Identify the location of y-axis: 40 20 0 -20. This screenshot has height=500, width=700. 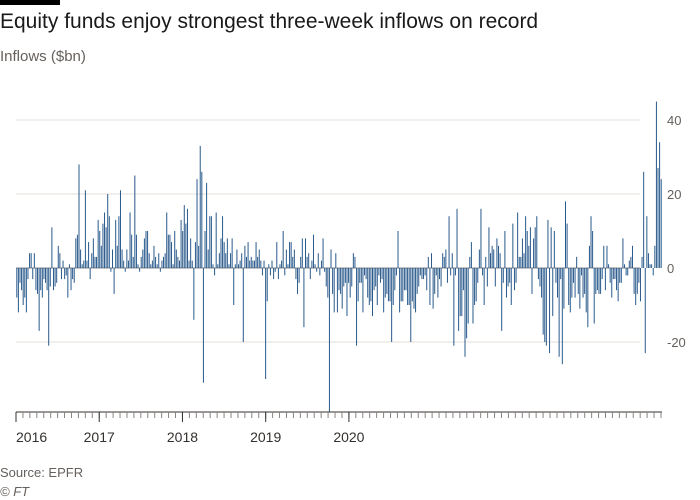
(676, 231).